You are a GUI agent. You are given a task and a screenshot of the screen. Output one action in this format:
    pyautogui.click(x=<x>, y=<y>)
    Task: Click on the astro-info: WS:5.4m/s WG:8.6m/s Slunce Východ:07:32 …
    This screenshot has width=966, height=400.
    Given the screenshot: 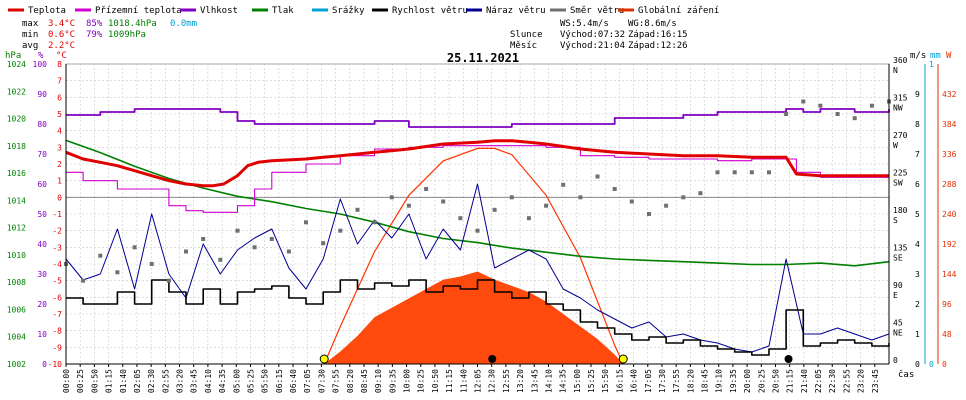 What is the action you would take?
    pyautogui.click(x=599, y=35)
    